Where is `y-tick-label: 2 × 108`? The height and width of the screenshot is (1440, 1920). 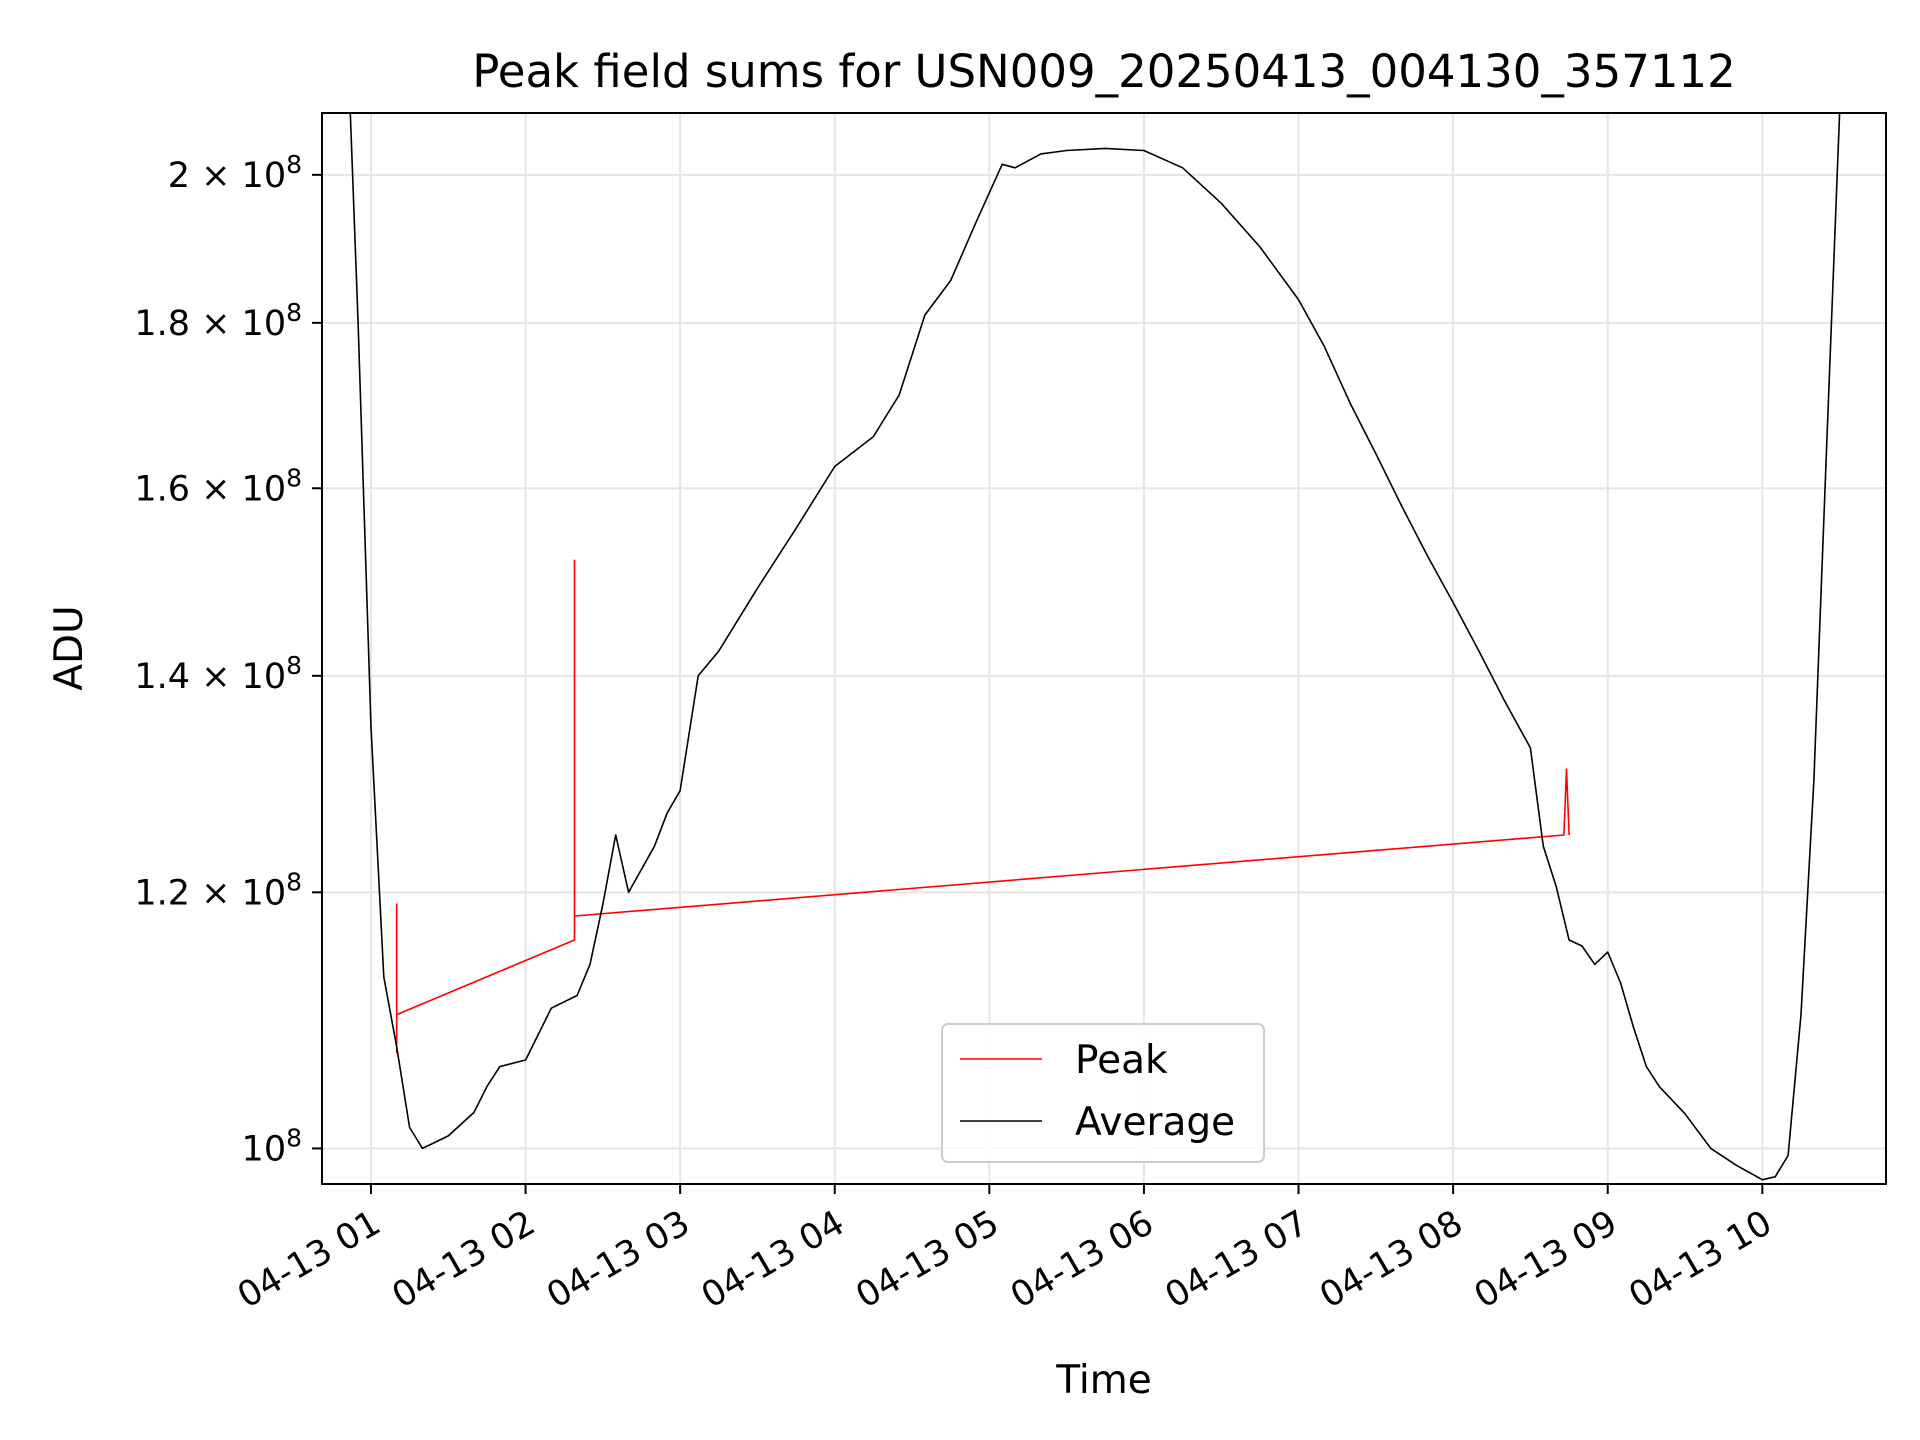 y-tick-label: 2 × 108 is located at coordinates (235, 173).